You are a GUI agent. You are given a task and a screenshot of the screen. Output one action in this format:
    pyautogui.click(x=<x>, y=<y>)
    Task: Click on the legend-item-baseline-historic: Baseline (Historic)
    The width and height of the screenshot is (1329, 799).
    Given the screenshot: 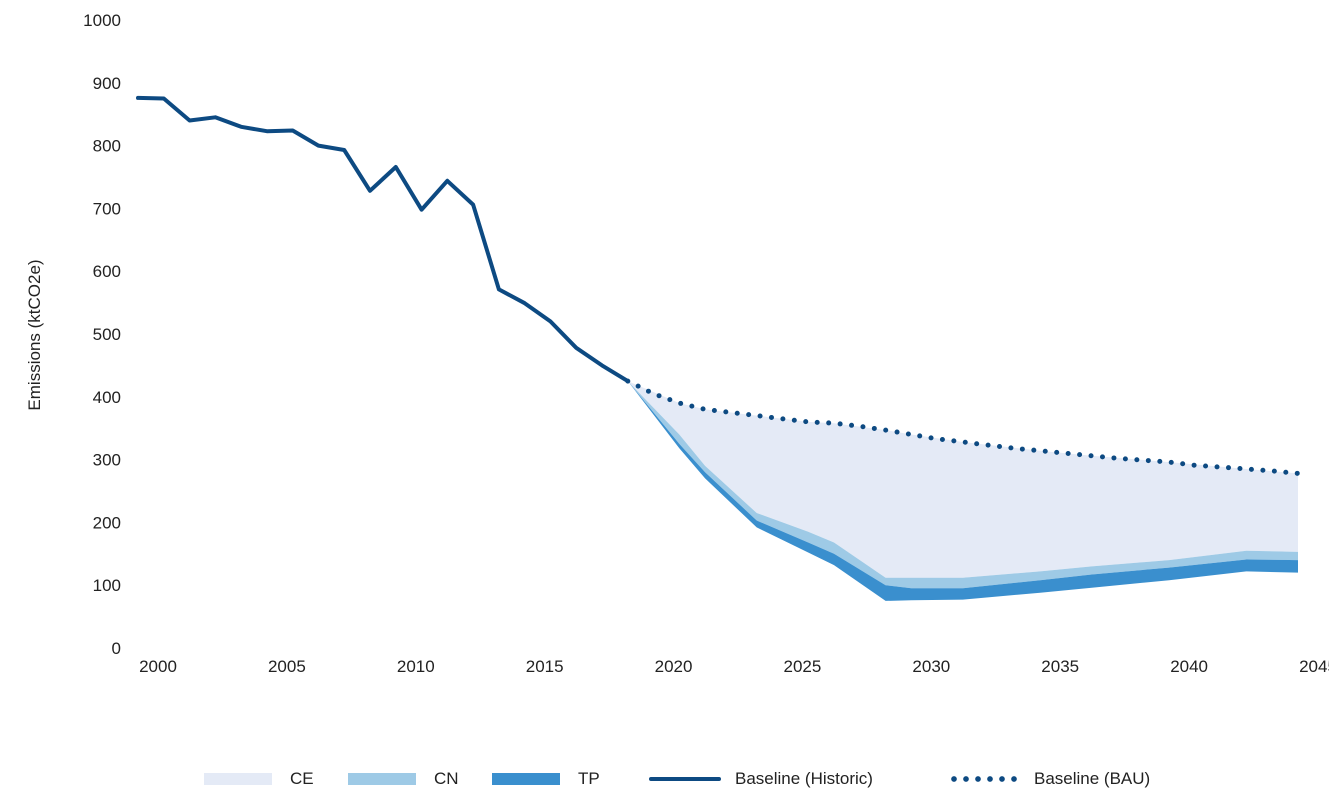 What is the action you would take?
    pyautogui.click(x=761, y=779)
    